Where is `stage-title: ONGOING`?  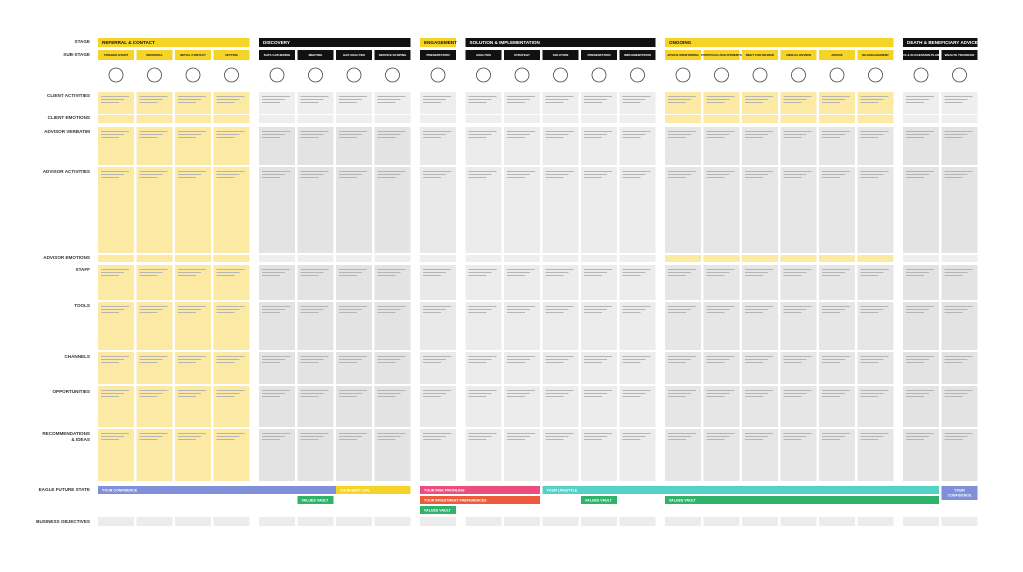 stage-title: ONGOING is located at coordinates (680, 42).